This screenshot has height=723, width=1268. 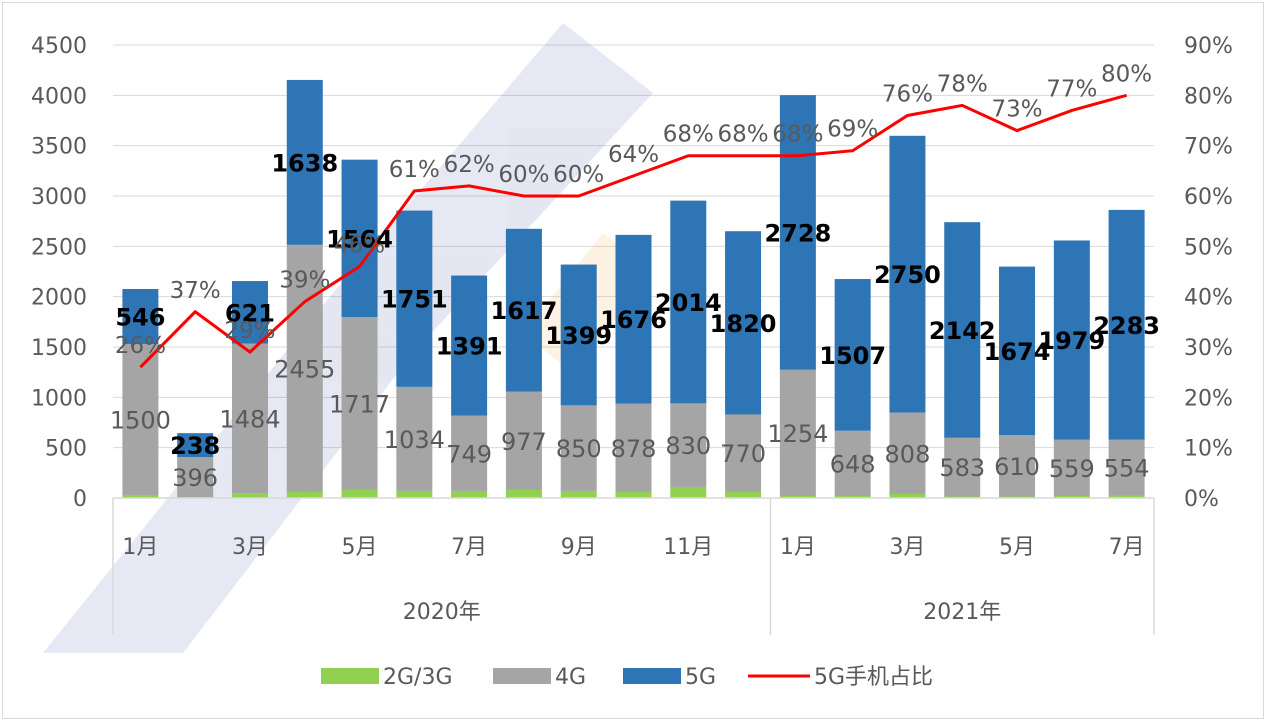 What do you see at coordinates (195, 478) in the screenshot?
I see `label-4g: 396` at bounding box center [195, 478].